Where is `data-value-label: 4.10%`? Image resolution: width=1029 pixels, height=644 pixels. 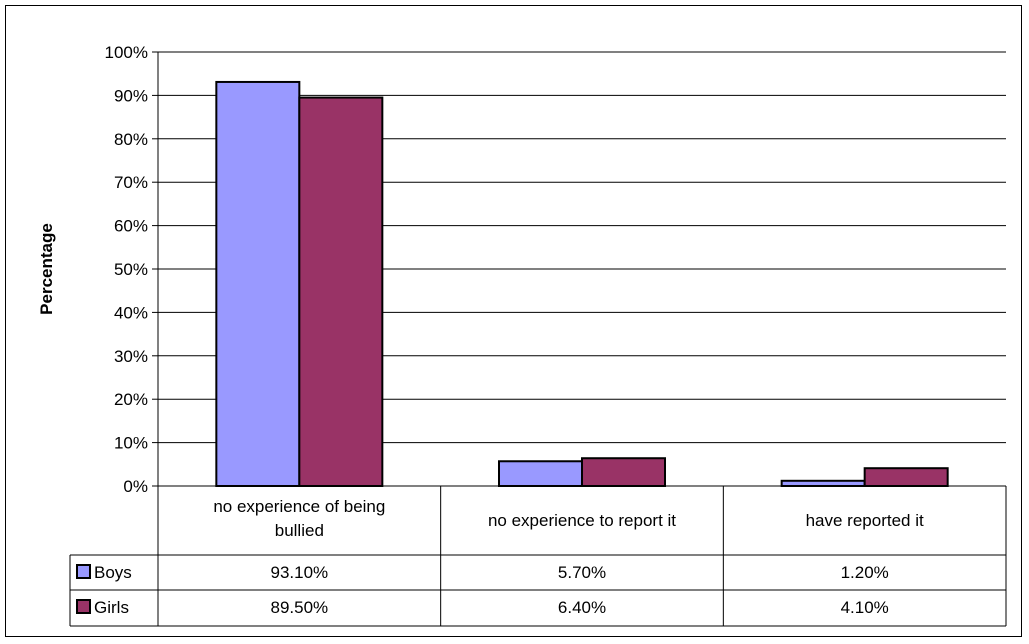 data-value-label: 4.10% is located at coordinates (865, 607).